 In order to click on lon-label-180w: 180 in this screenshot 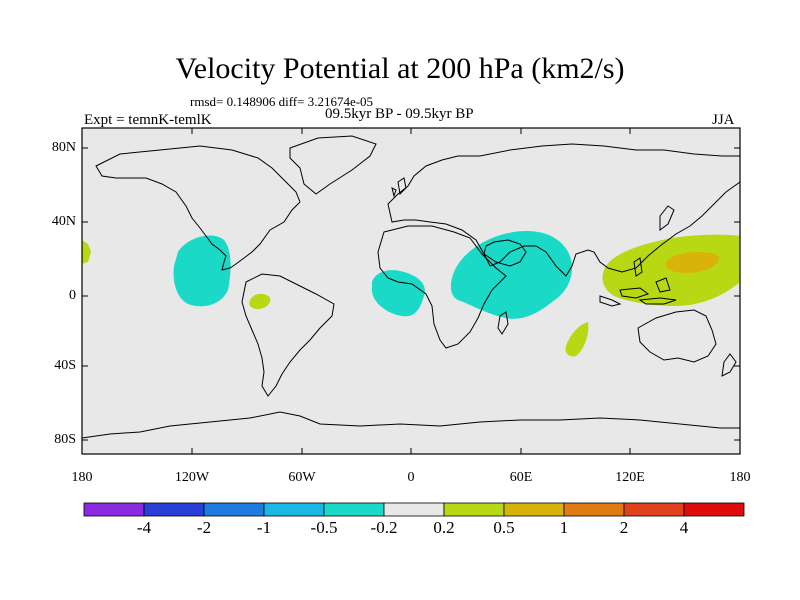, I will do `click(82, 477)`.